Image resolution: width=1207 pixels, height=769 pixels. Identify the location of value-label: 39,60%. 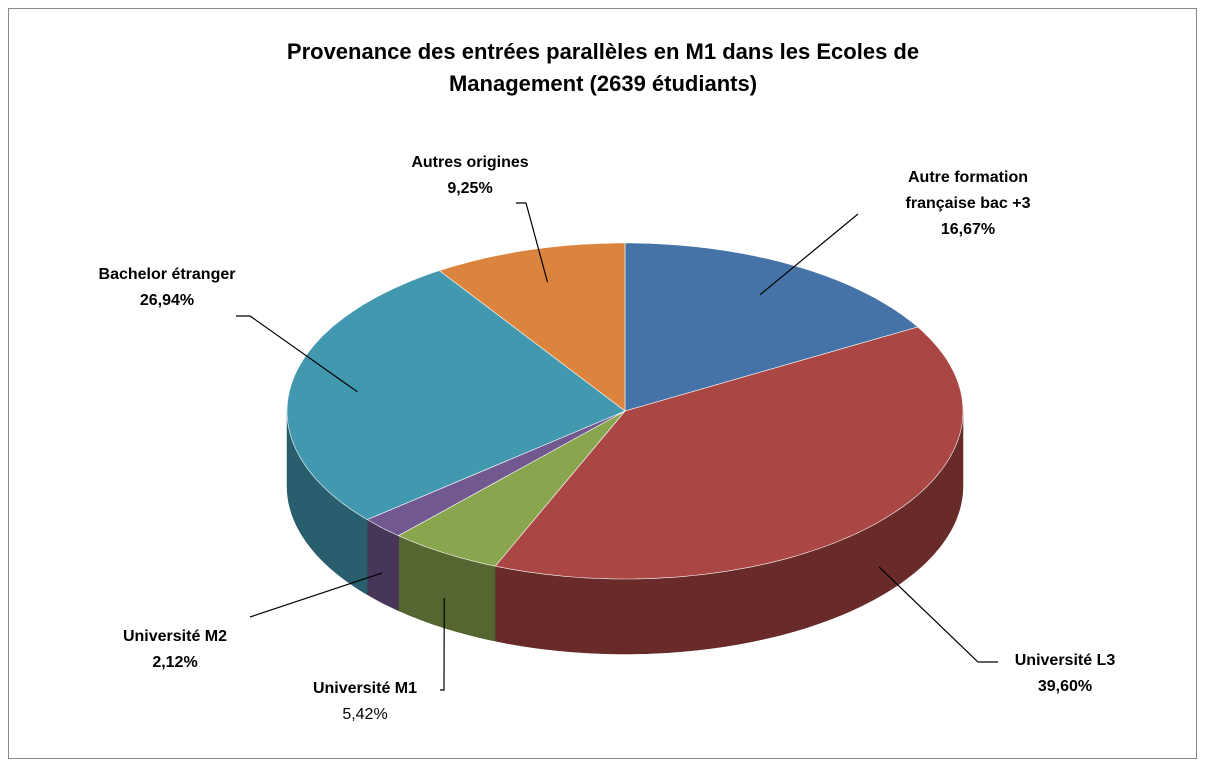
(1065, 686).